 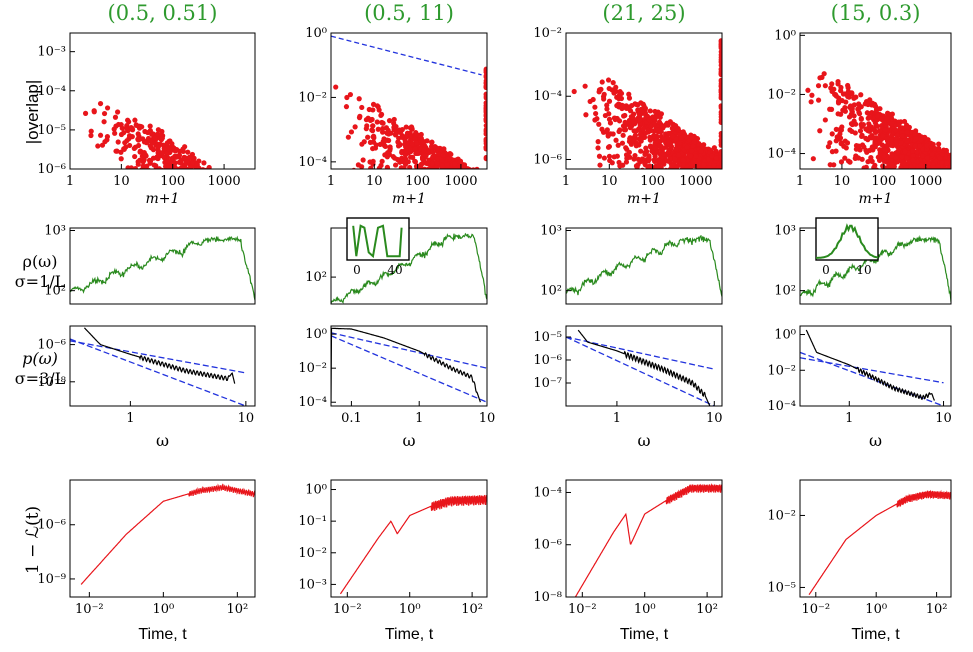 What do you see at coordinates (51, 52) in the screenshot?
I see `overlap-ytick-label: 10⁻³` at bounding box center [51, 52].